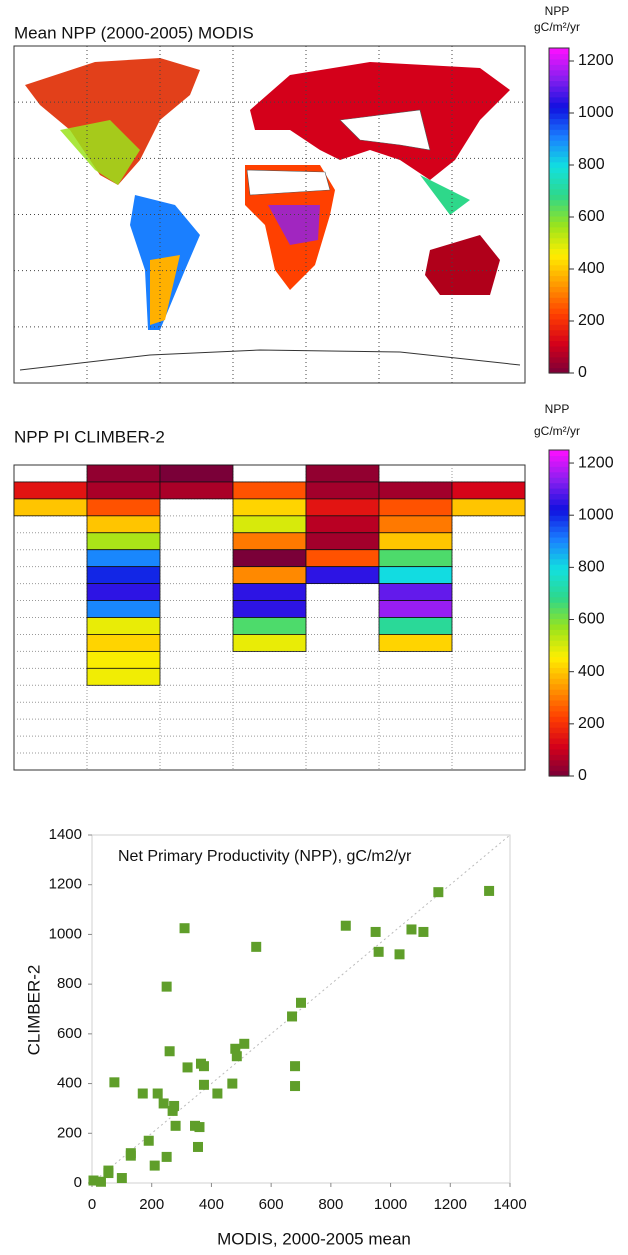 The width and height of the screenshot is (628, 1255). I want to click on y-tick-label: 200, so click(69, 1132).